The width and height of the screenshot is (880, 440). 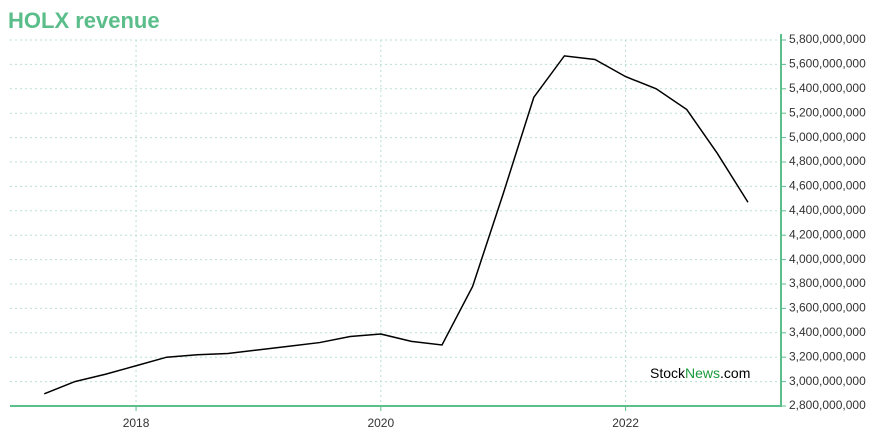 What do you see at coordinates (827, 161) in the screenshot?
I see `y-tick-label: 4,800,000,000` at bounding box center [827, 161].